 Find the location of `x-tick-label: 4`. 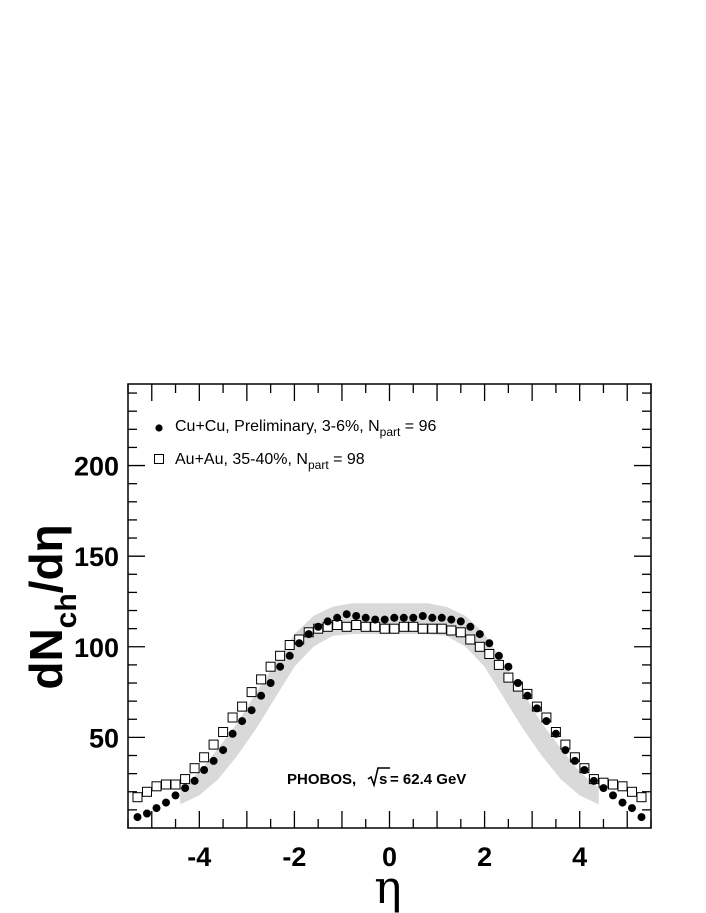

x-tick-label: 4 is located at coordinates (579, 857).